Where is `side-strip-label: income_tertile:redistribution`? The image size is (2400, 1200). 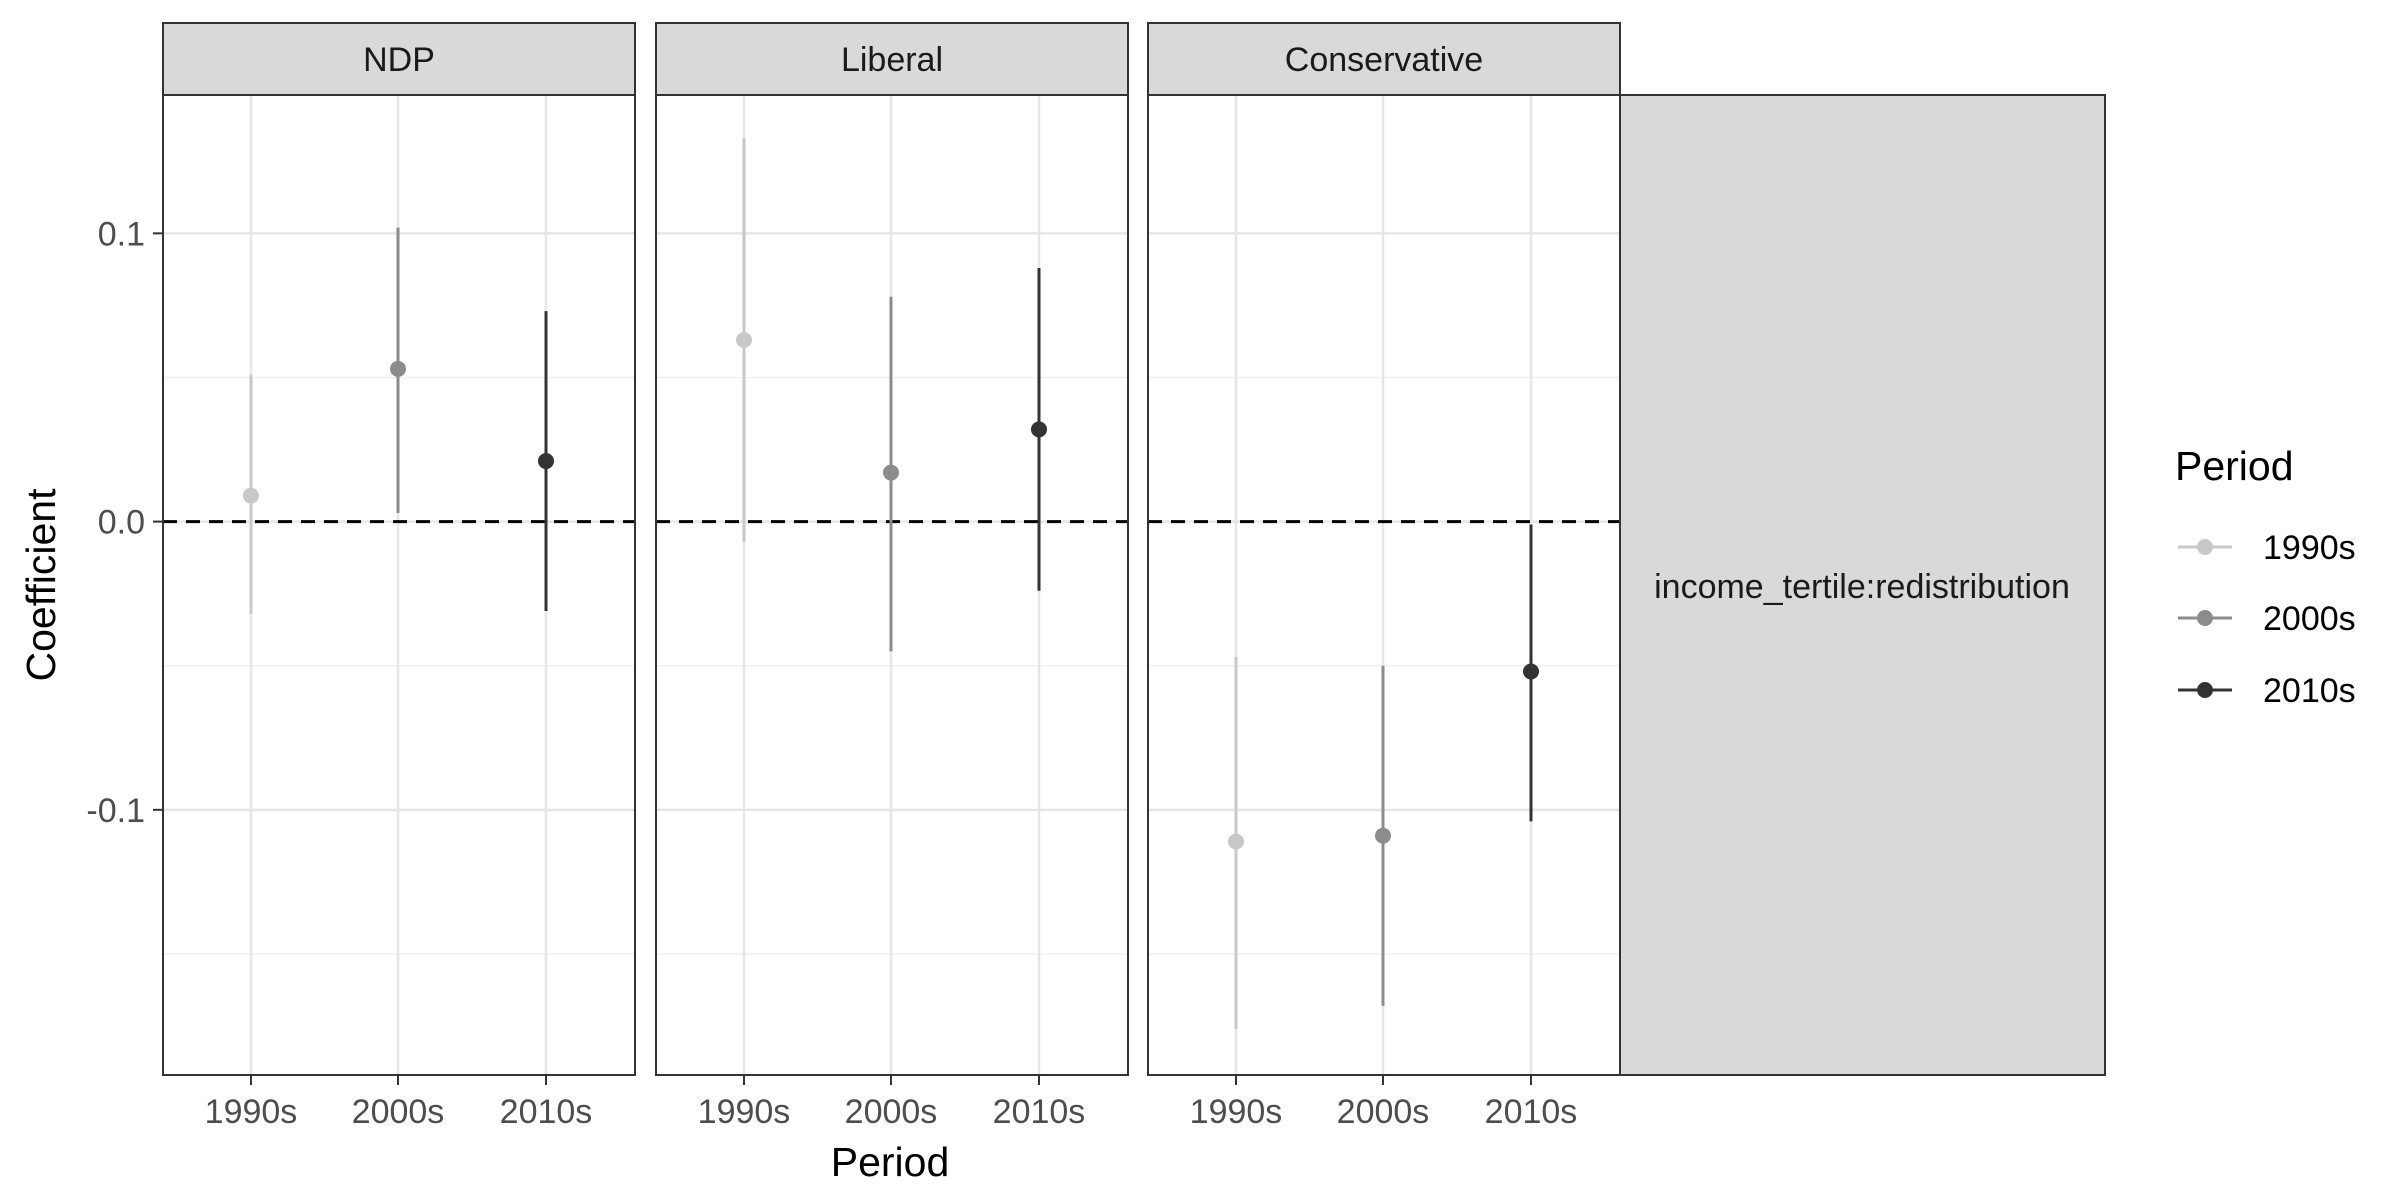 side-strip-label: income_tertile:redistribution is located at coordinates (1862, 587).